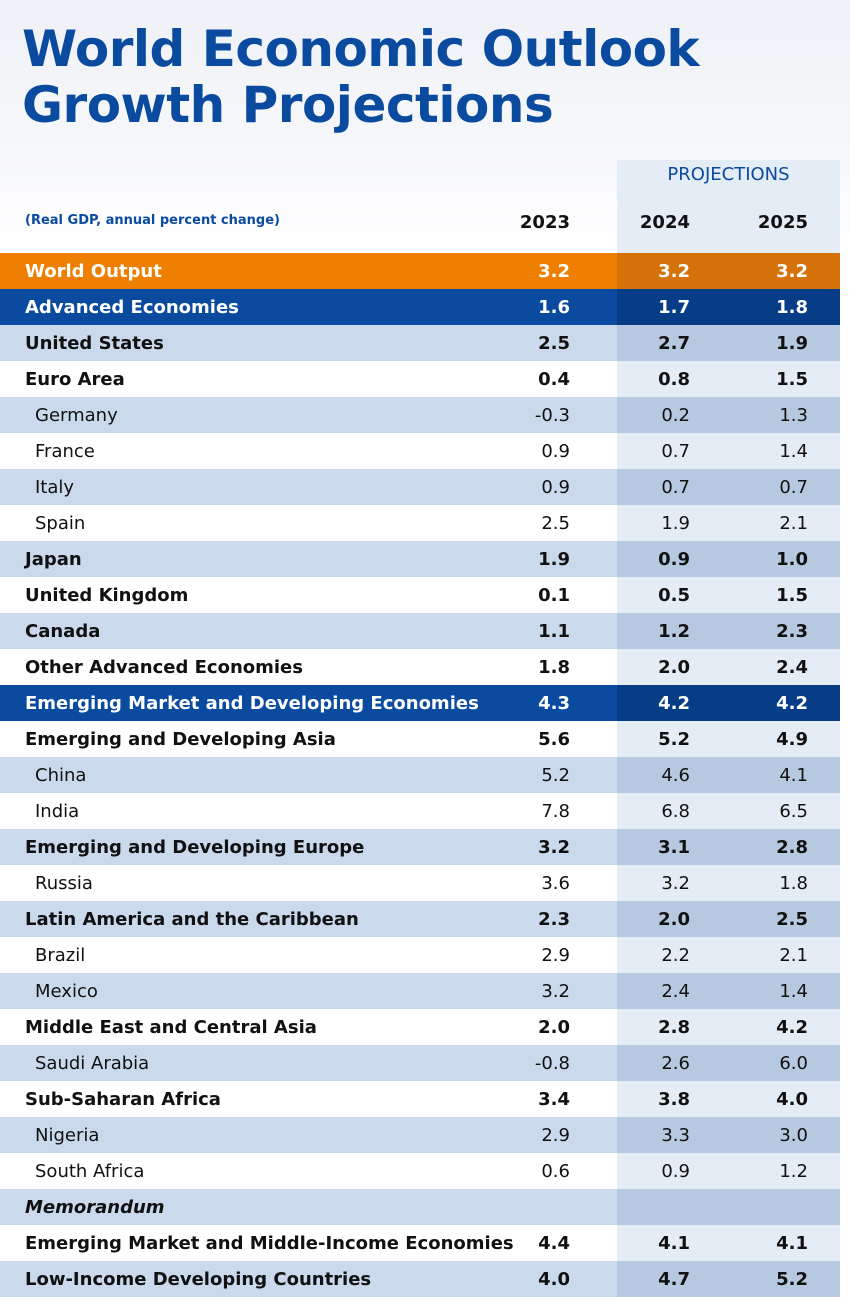 This screenshot has width=850, height=1300. What do you see at coordinates (793, 811) in the screenshot?
I see `cell-value: 6.5` at bounding box center [793, 811].